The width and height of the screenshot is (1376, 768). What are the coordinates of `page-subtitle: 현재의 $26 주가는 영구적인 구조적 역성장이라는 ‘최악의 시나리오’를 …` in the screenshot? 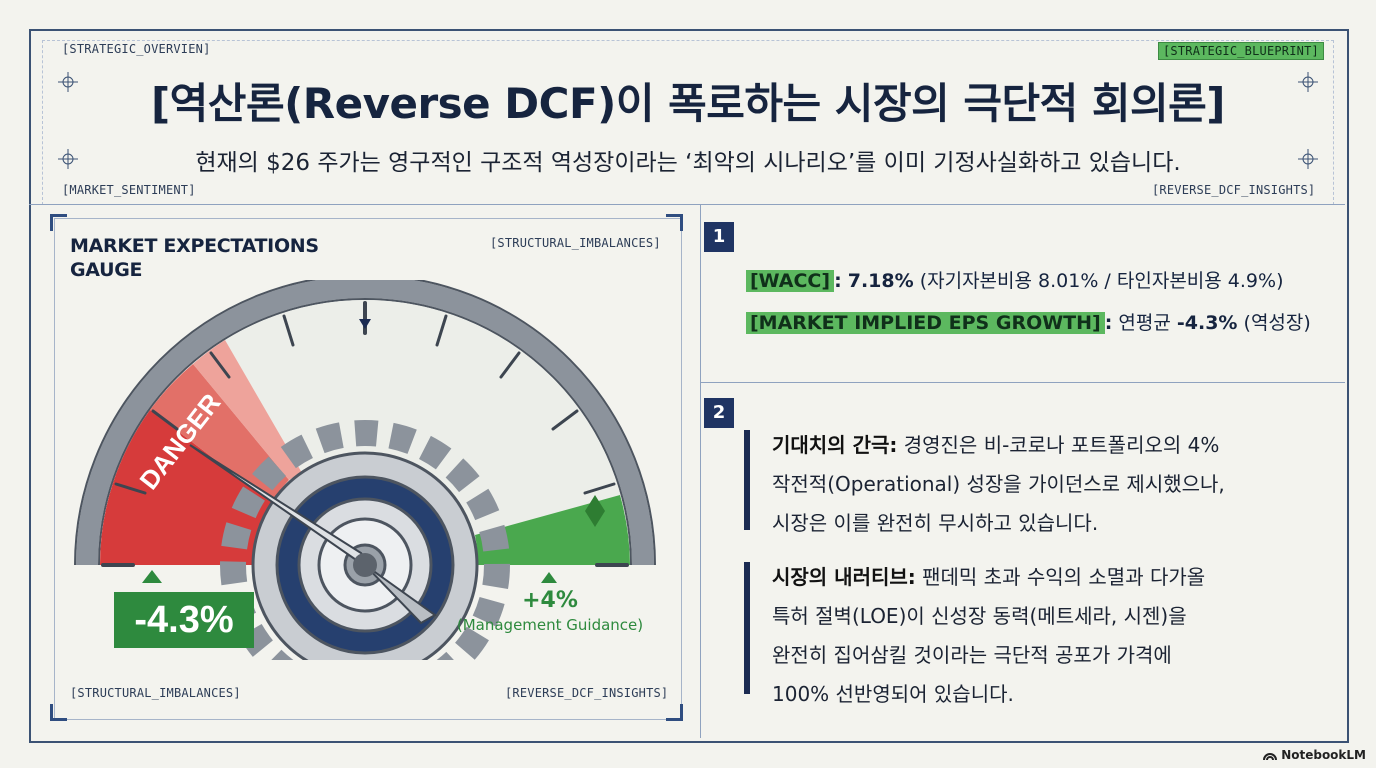 It's located at (688, 163).